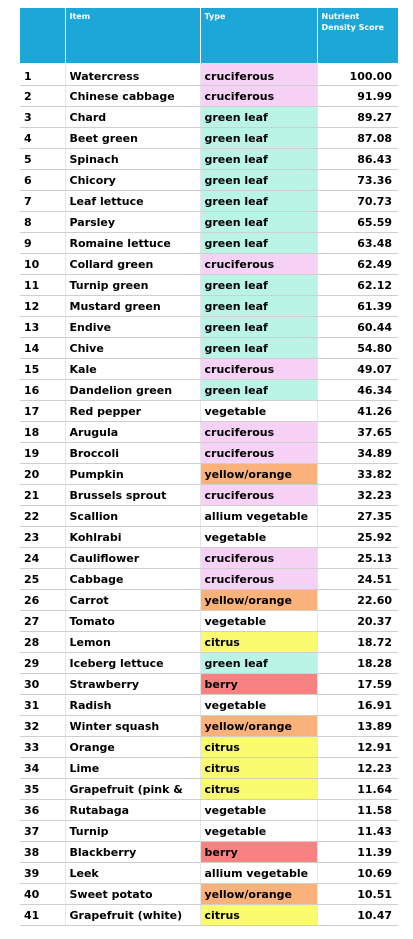  I want to click on item-cell: Kale, so click(133, 369).